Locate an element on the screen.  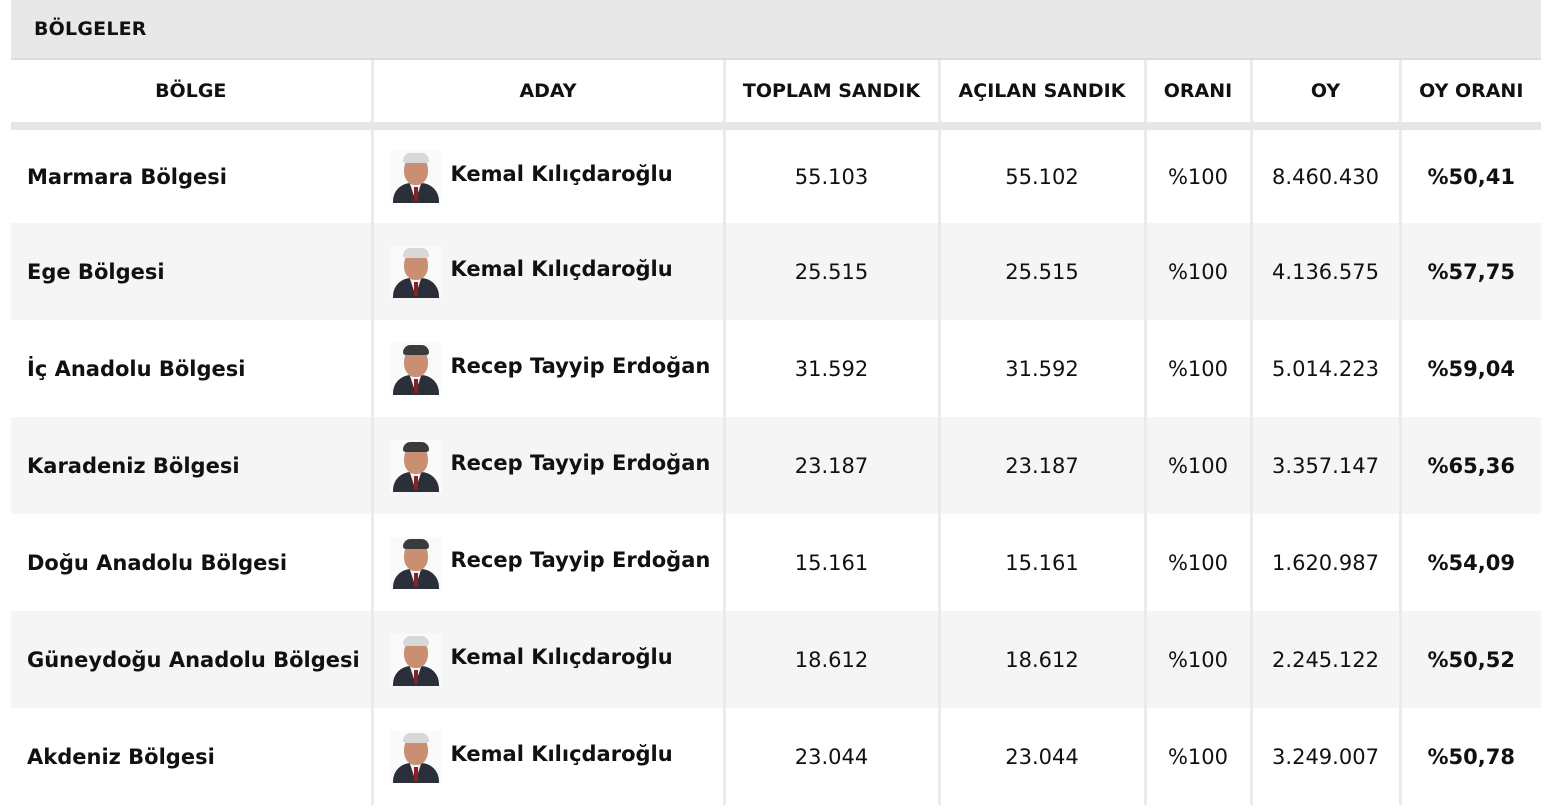
vote-rate: %50,78 is located at coordinates (1470, 756).